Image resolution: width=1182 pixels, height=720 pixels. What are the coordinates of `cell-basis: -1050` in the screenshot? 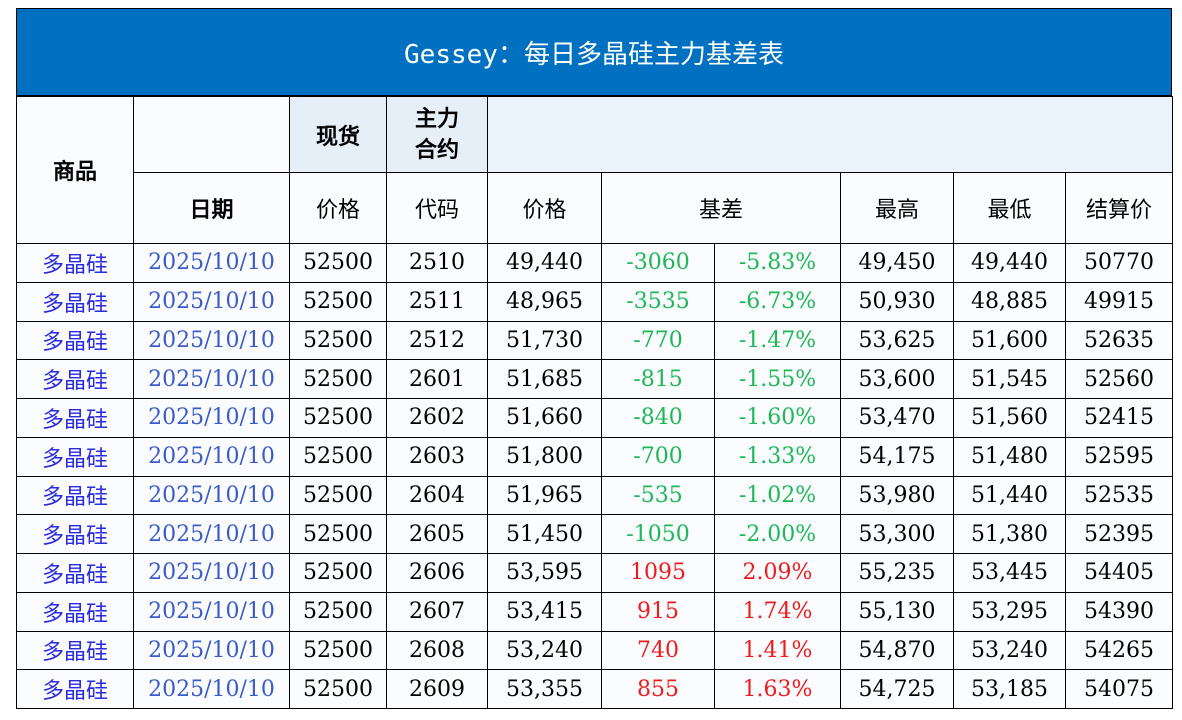 It's located at (658, 534).